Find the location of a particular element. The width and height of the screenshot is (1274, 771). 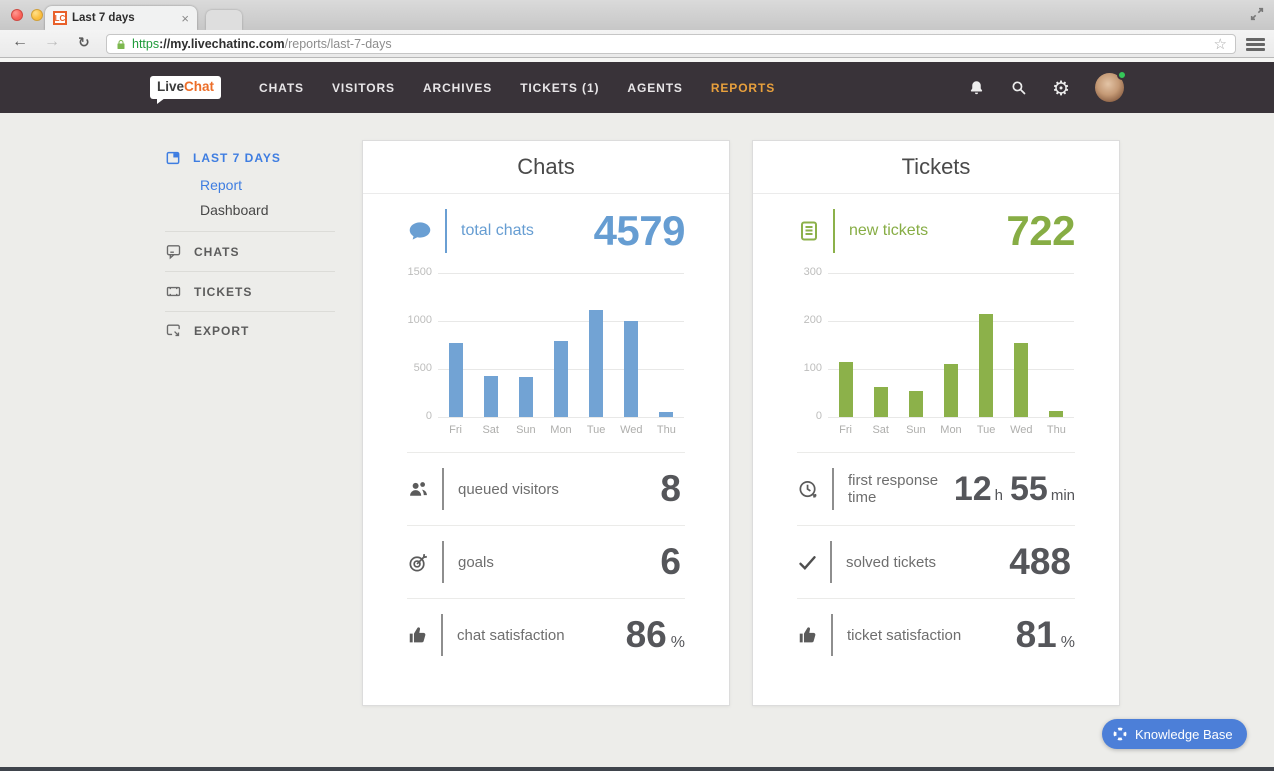

response-hours-value: 12 is located at coordinates (972, 488).